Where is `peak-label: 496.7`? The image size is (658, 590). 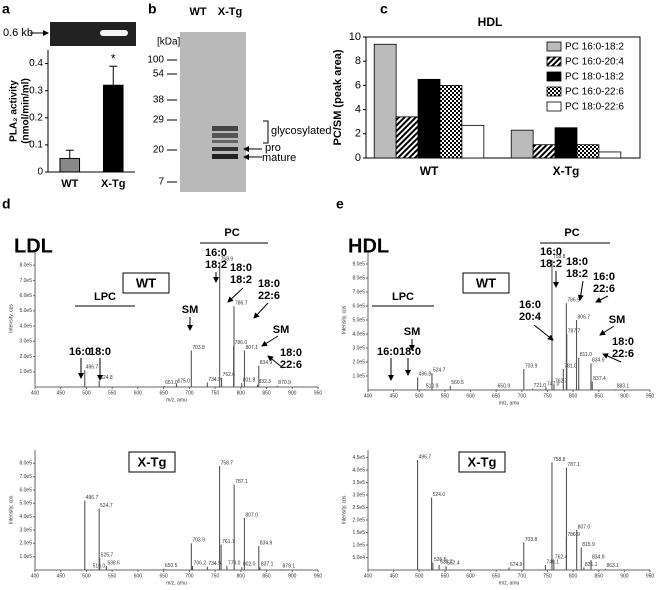
peak-label: 496.7 is located at coordinates (92, 368).